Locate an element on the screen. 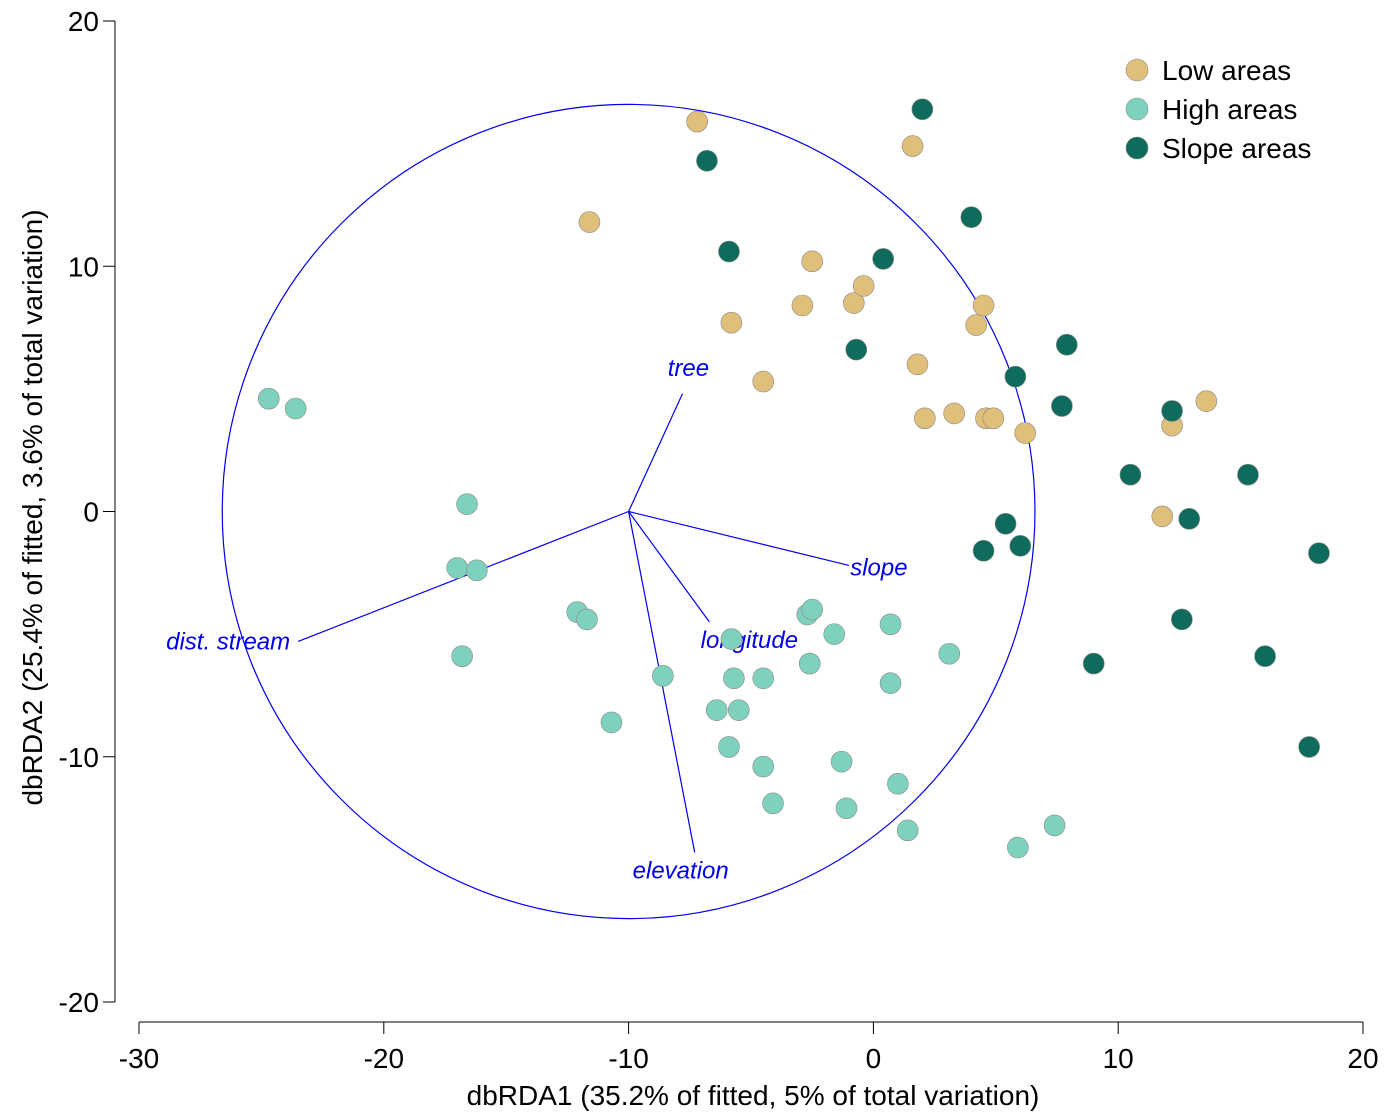 This screenshot has width=1399, height=1114. vector-label: elevation is located at coordinates (681, 870).